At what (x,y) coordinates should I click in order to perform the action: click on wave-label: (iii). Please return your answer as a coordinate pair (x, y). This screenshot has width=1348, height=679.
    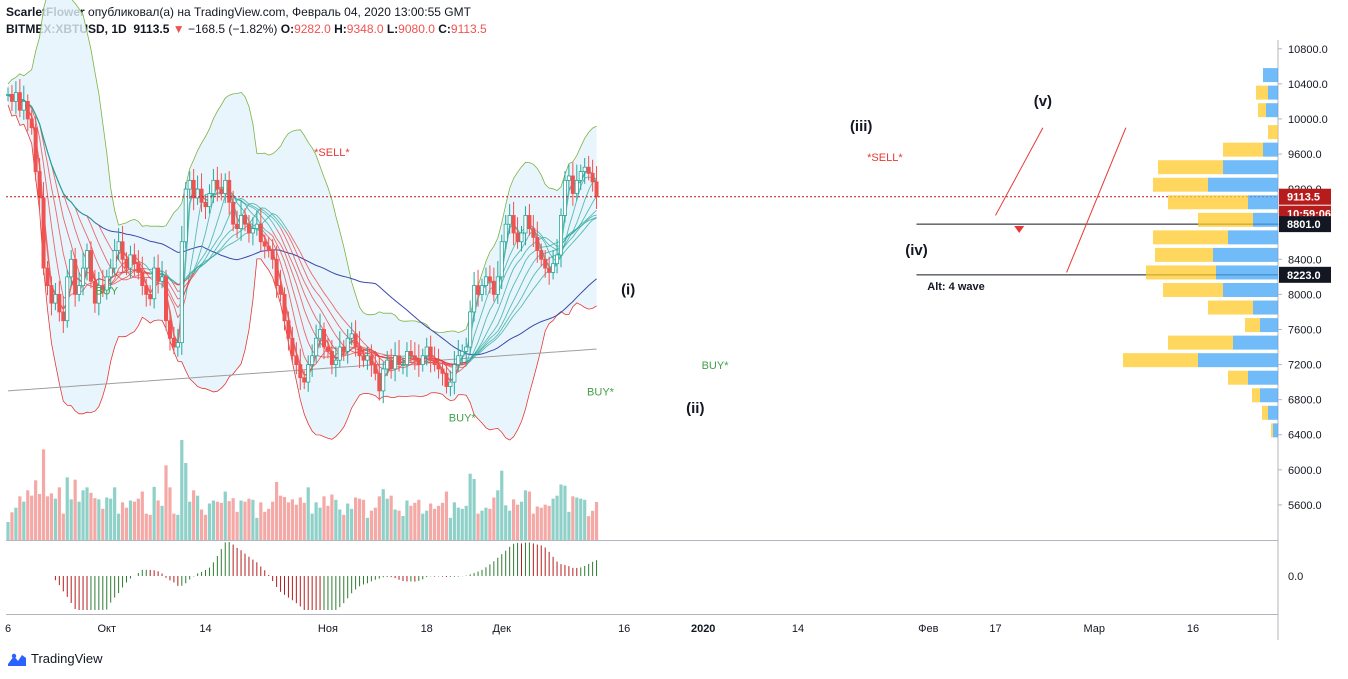
    Looking at the image, I should click on (861, 126).